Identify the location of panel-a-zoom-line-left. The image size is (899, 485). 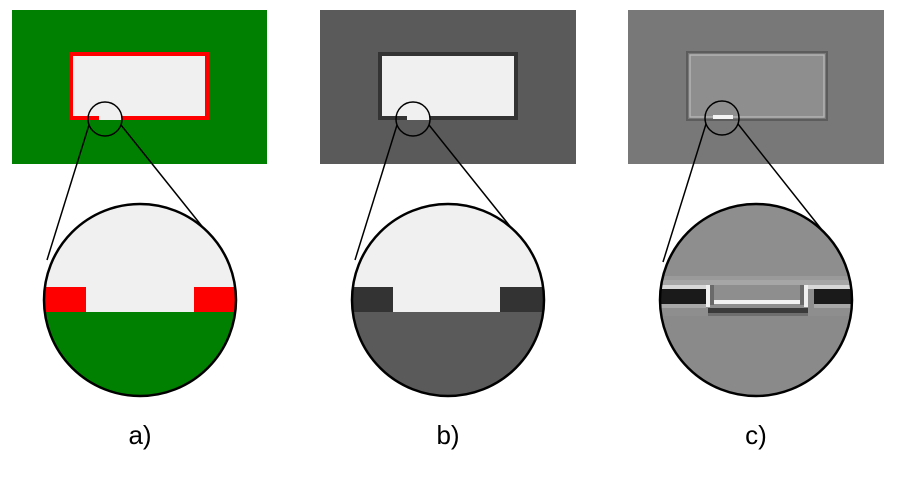
(68, 192).